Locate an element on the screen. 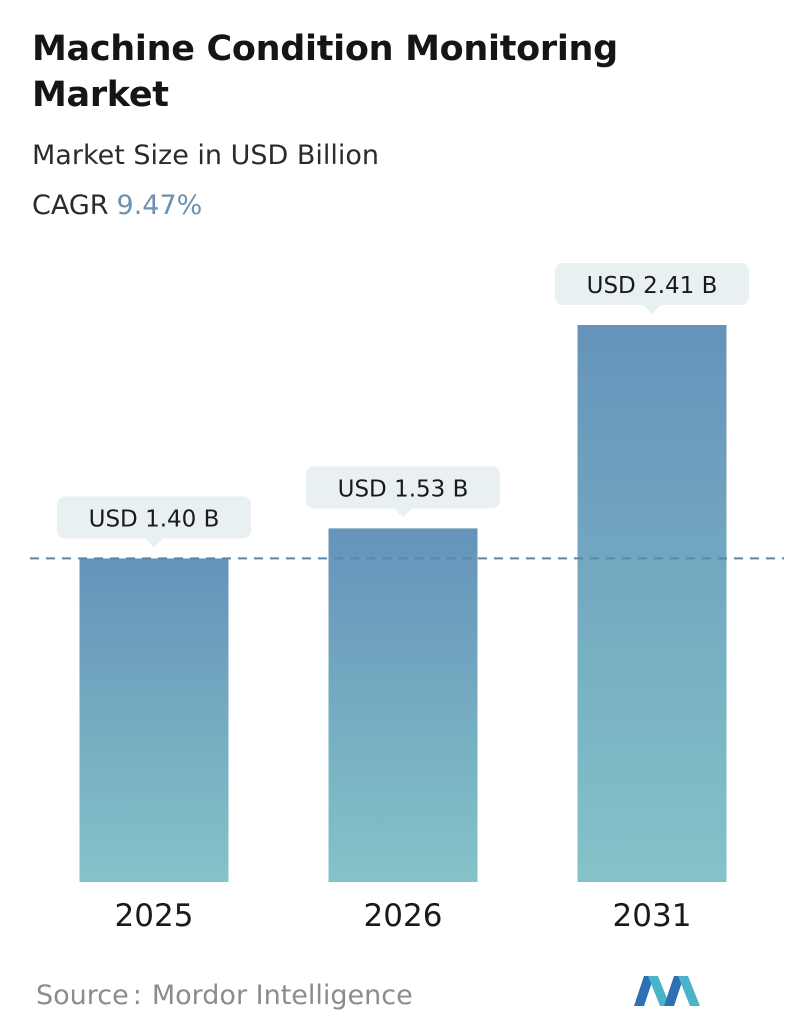 This screenshot has height=1034, width=796. chart-subtitle: Market Size in USD Billion is located at coordinates (206, 155).